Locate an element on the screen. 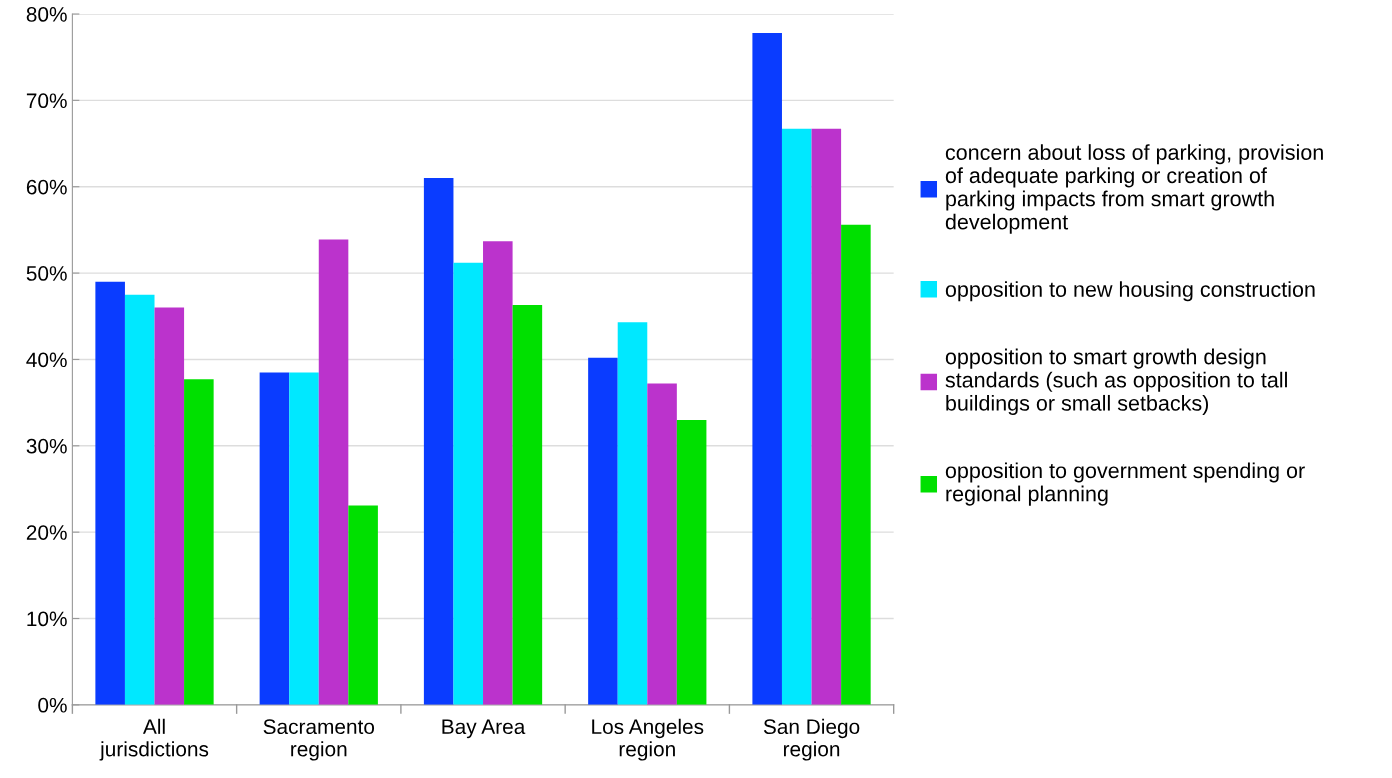 This screenshot has height=778, width=1392. y-tick-label: 20% is located at coordinates (46, 532).